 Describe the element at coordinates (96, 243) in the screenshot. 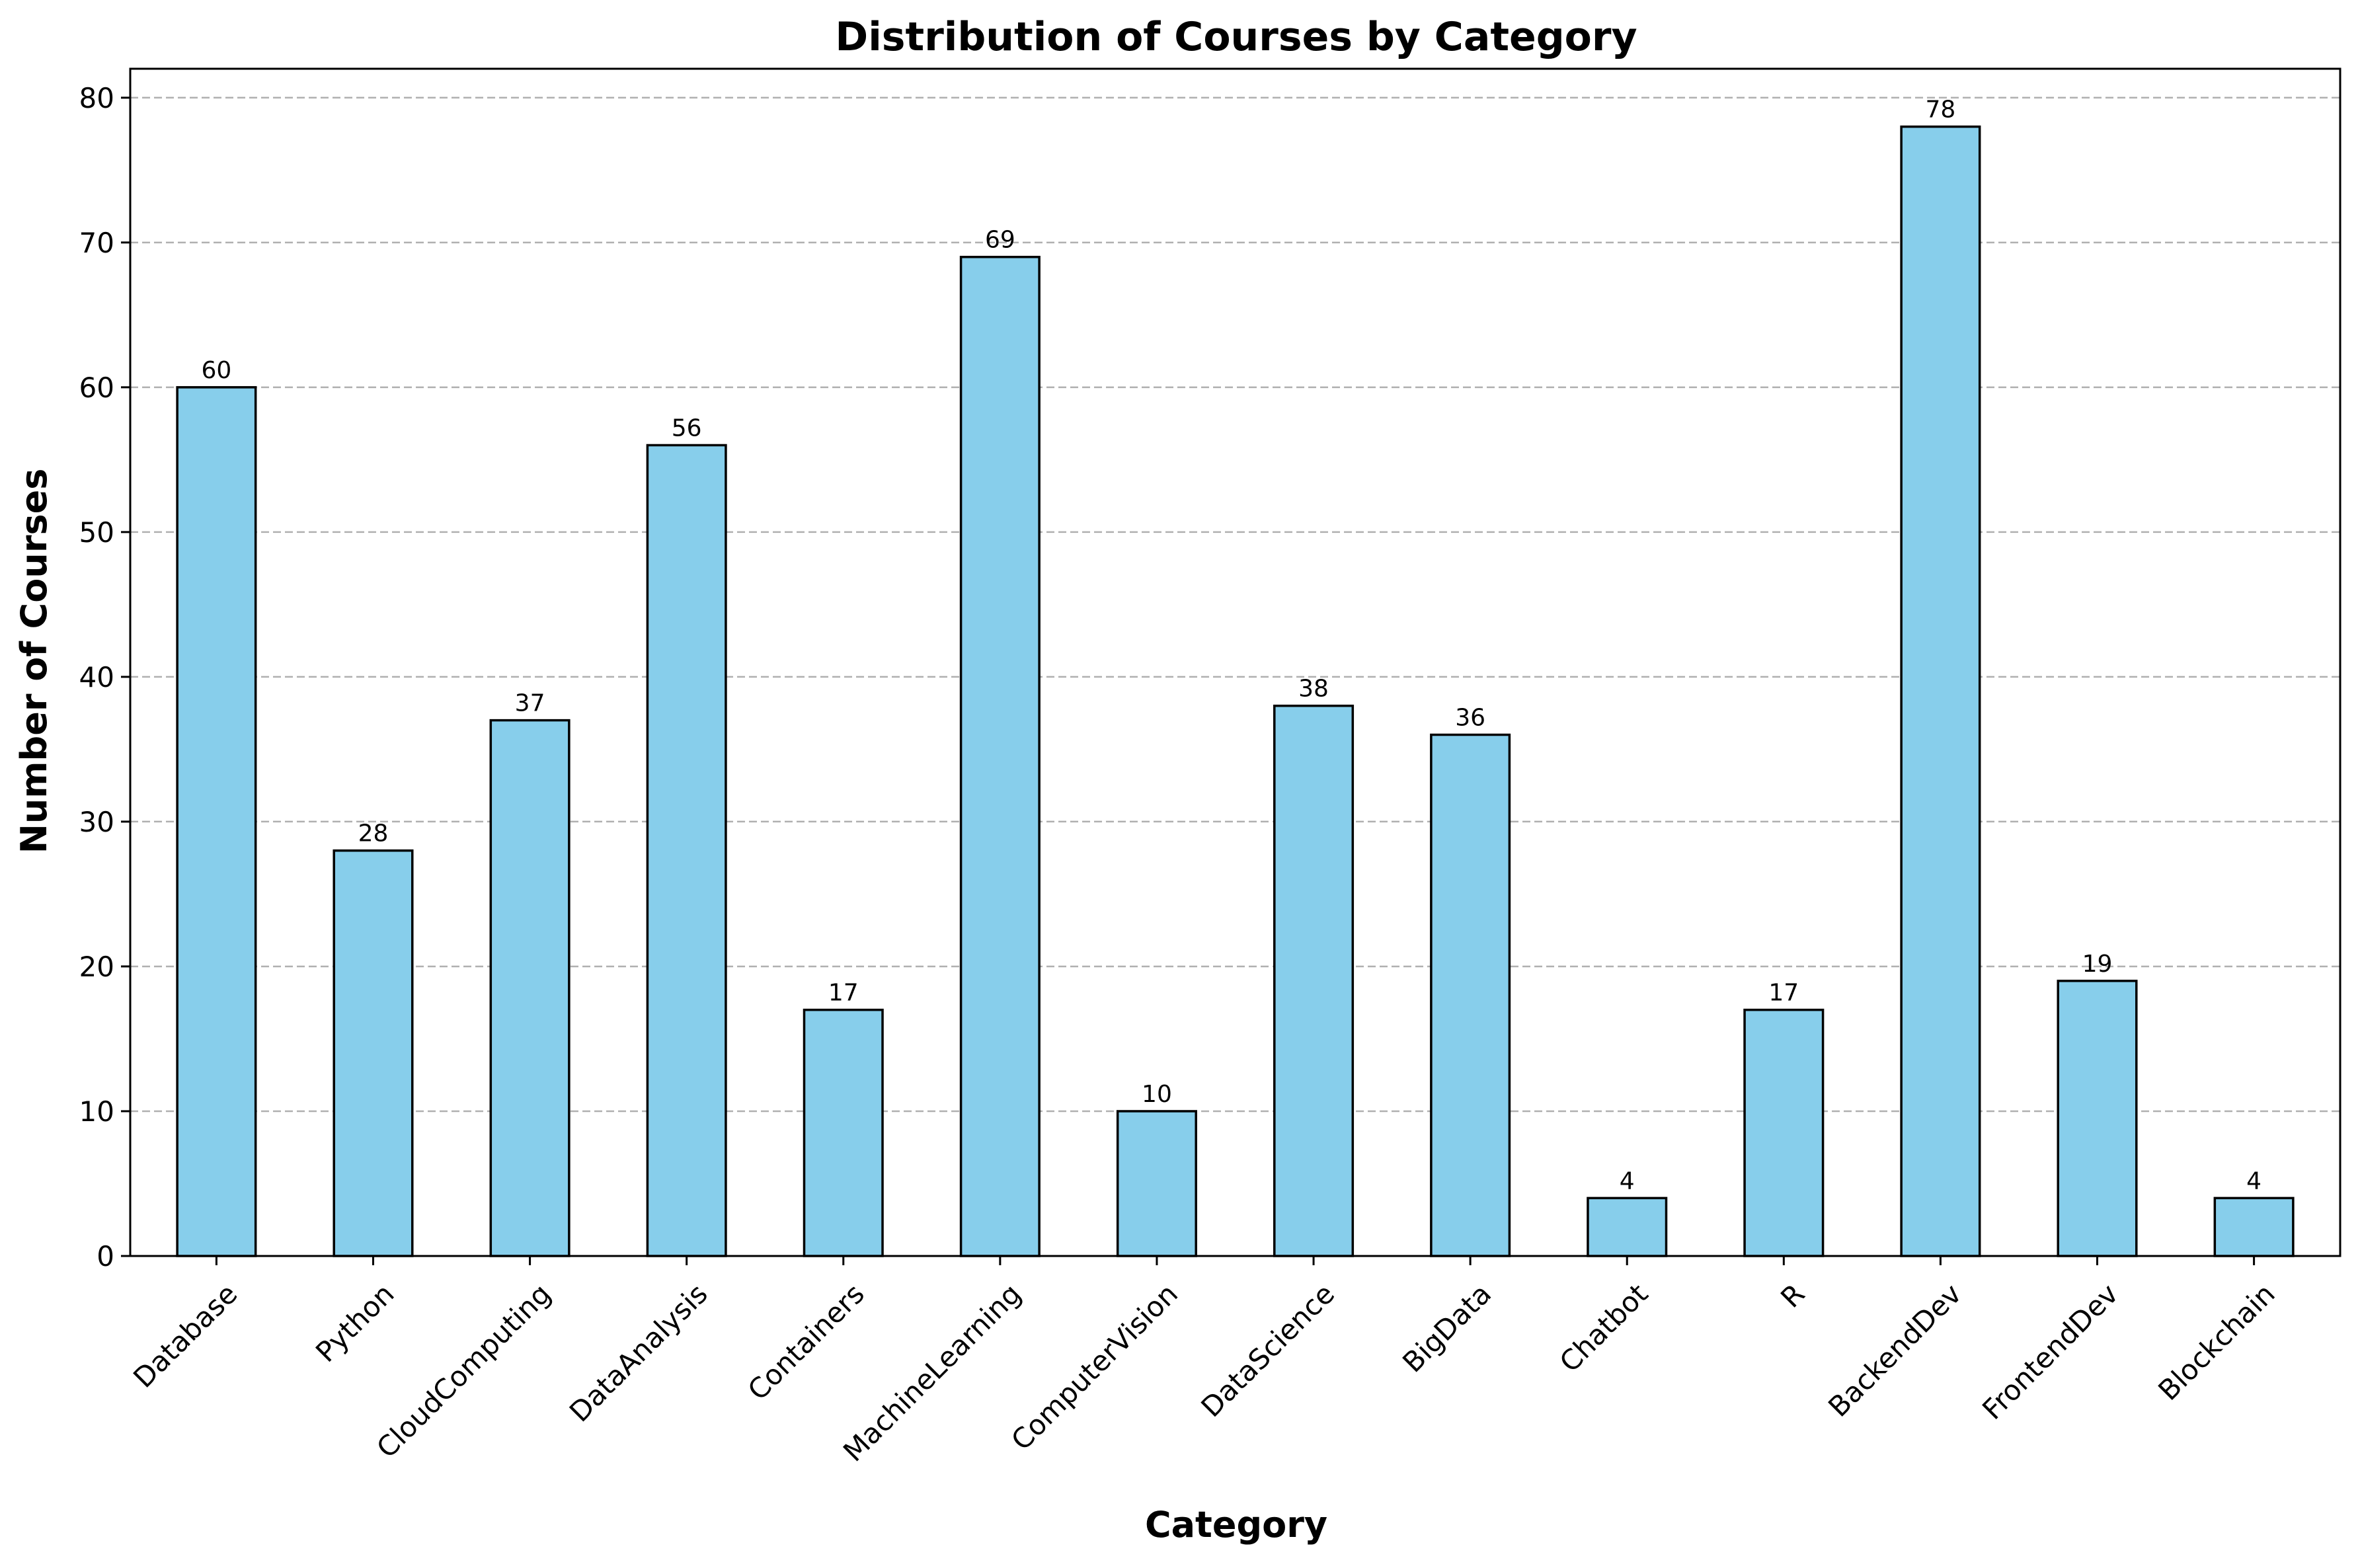

I see `y-tick-label: 70` at that location.